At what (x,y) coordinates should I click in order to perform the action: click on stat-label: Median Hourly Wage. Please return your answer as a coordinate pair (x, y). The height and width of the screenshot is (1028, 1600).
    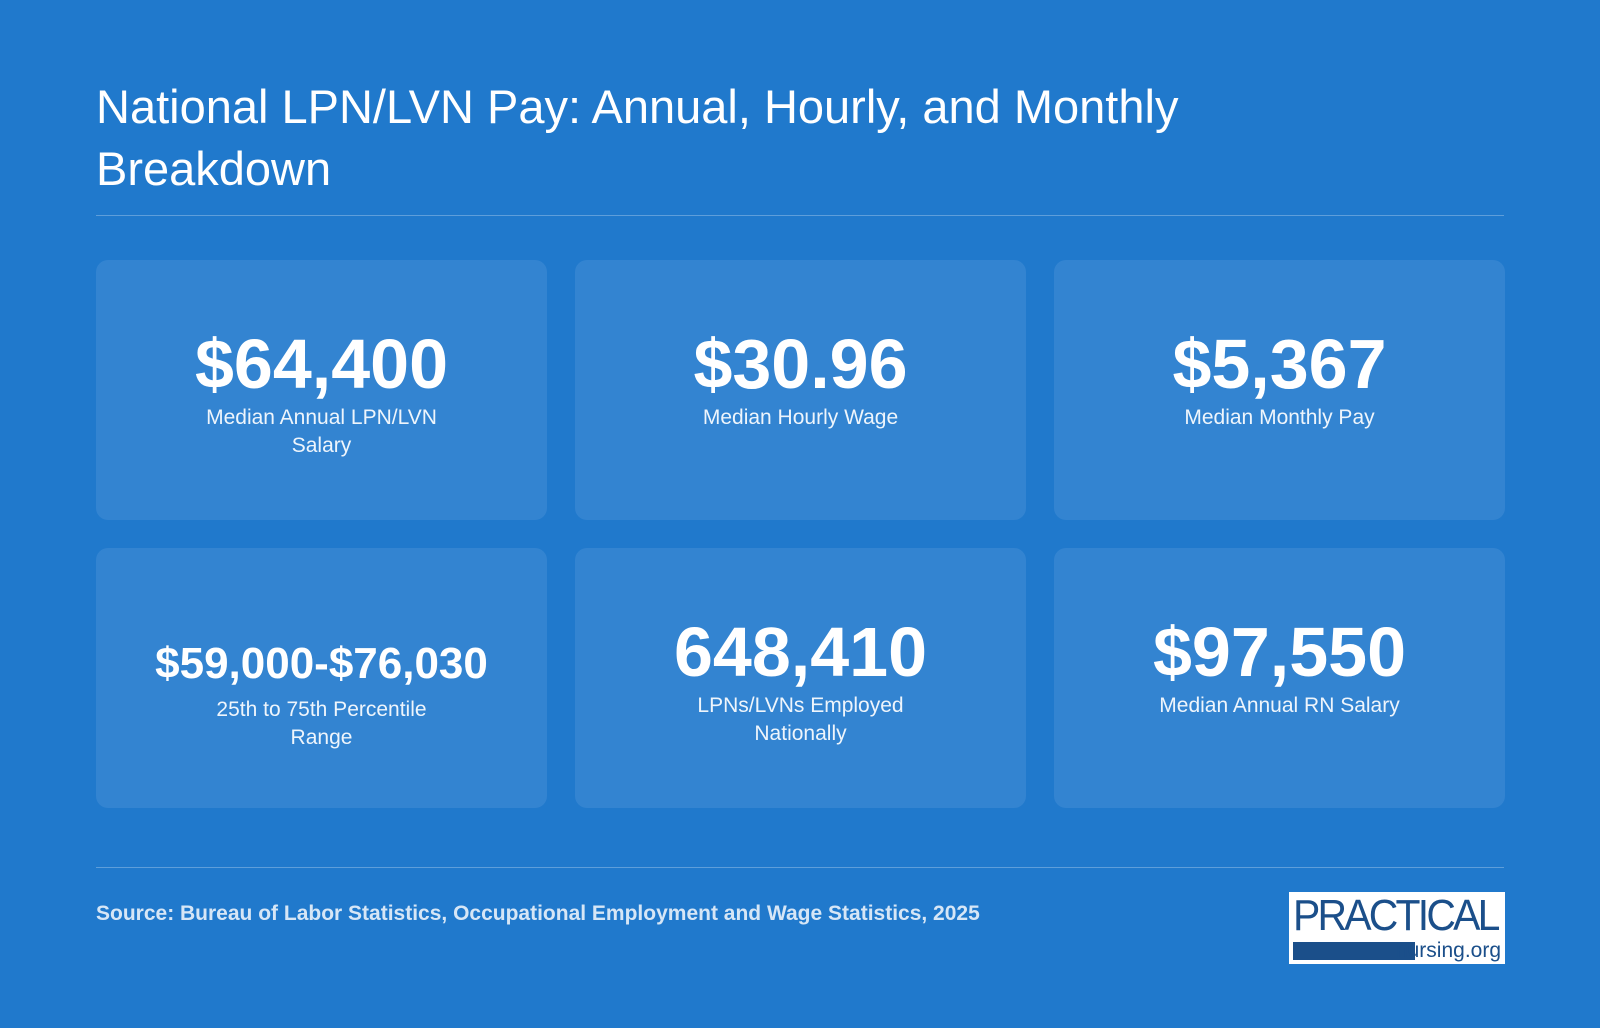
    Looking at the image, I should click on (800, 417).